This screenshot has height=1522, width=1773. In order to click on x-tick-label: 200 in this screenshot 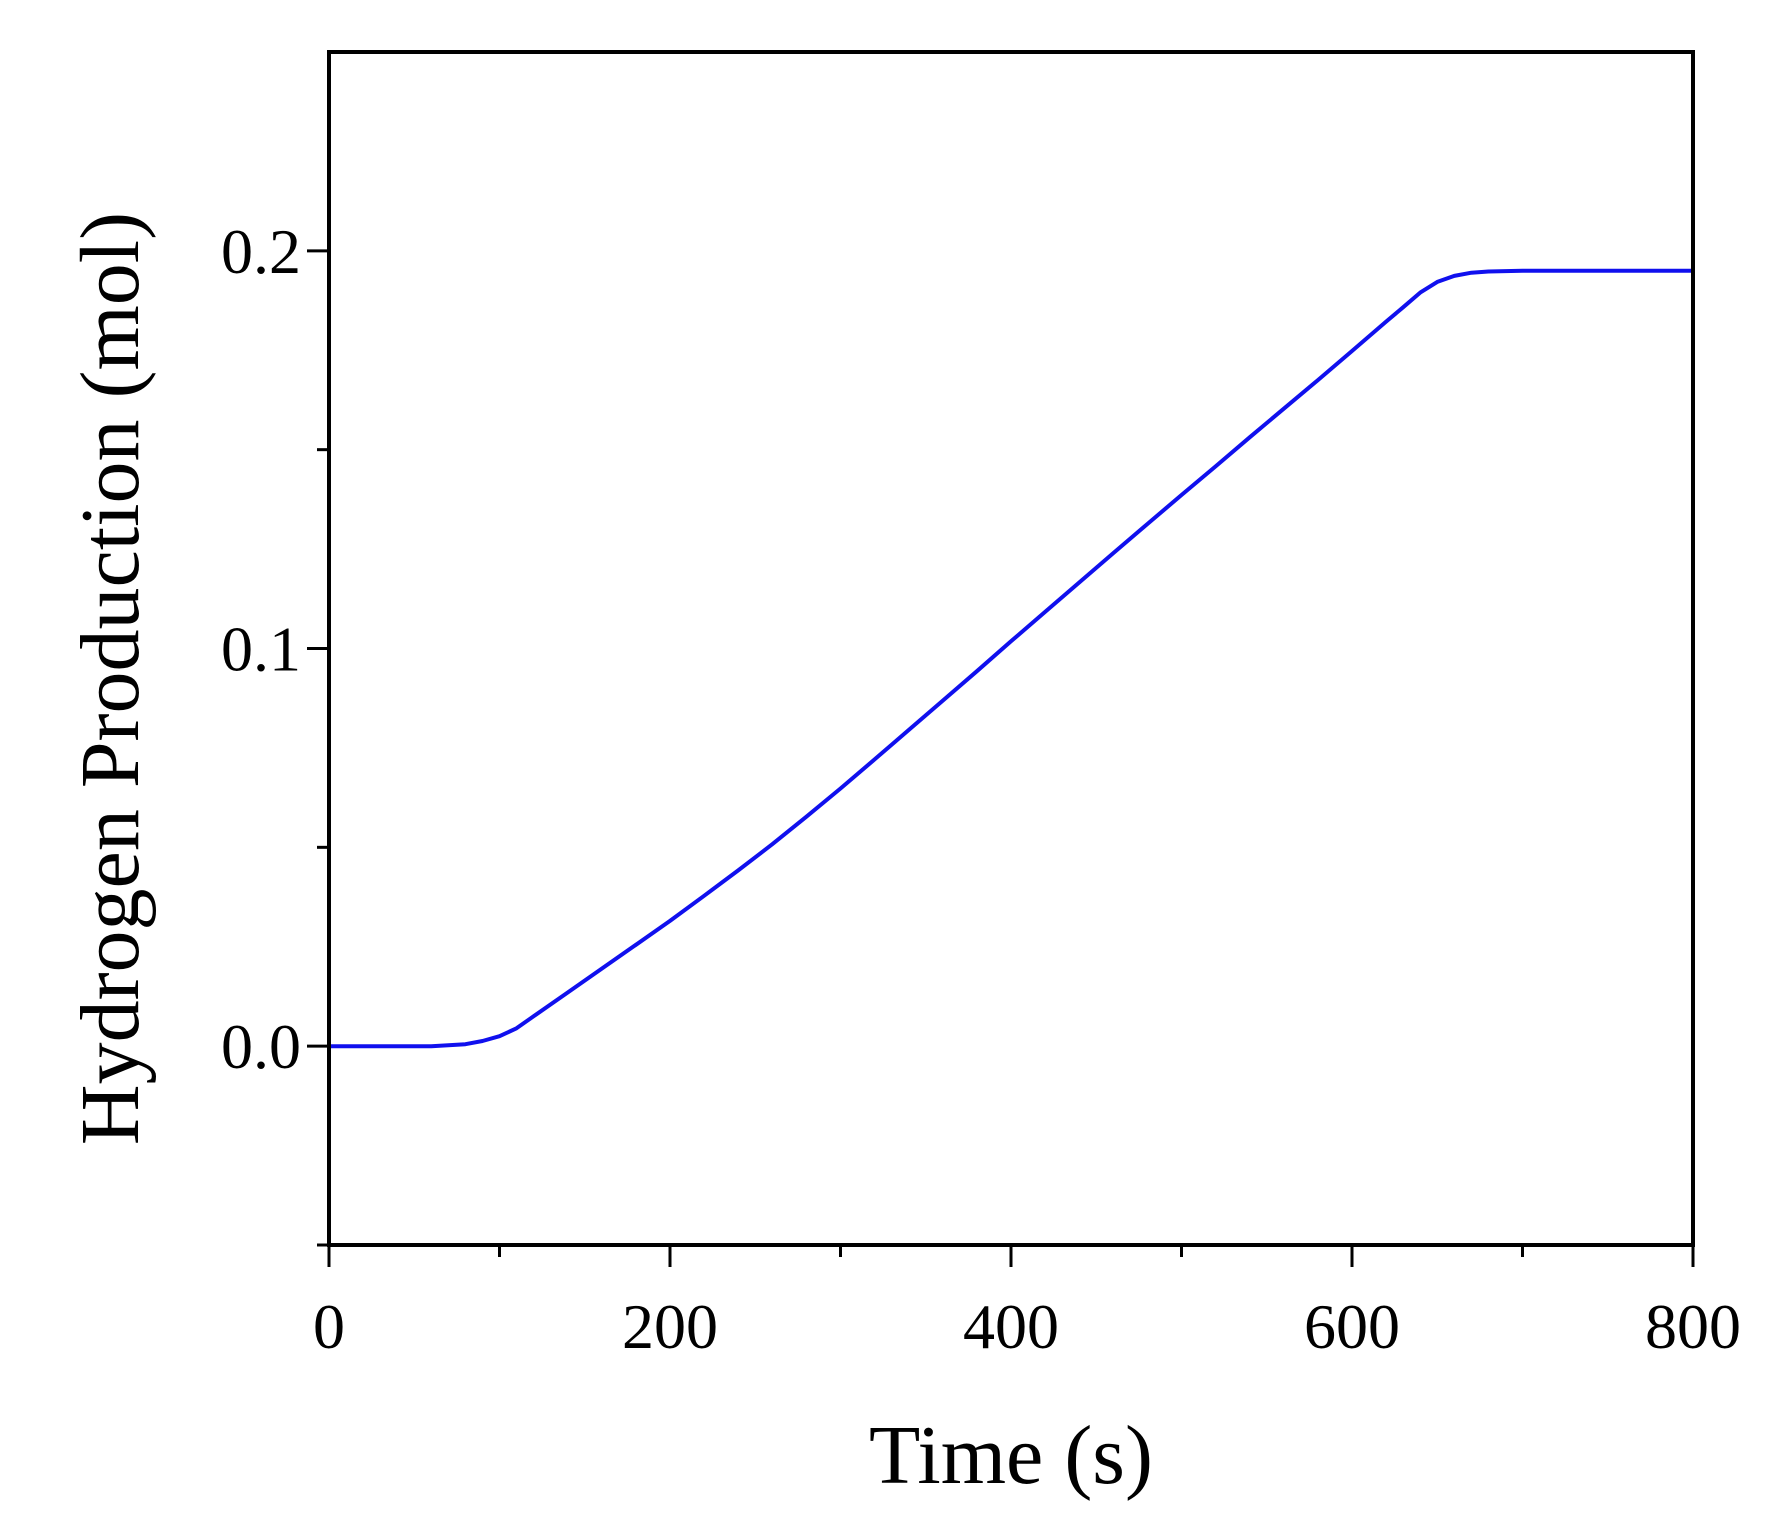, I will do `click(670, 1326)`.